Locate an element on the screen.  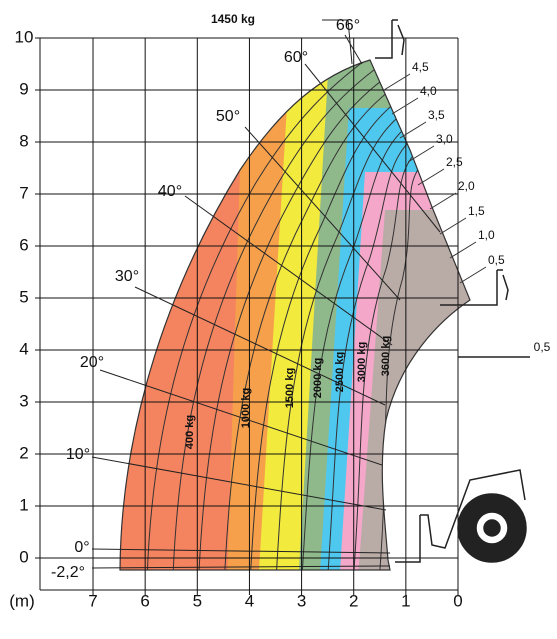
x-tick-label: 5 is located at coordinates (197, 600).